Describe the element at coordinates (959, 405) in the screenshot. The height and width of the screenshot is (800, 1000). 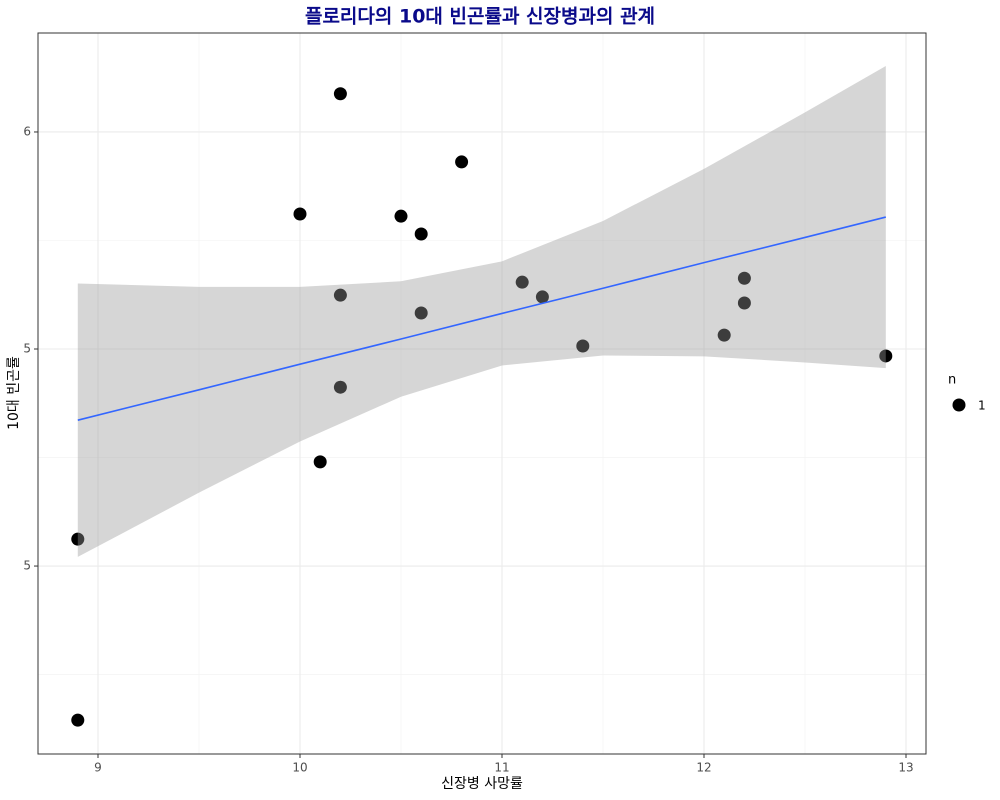
I see `legend-marker` at that location.